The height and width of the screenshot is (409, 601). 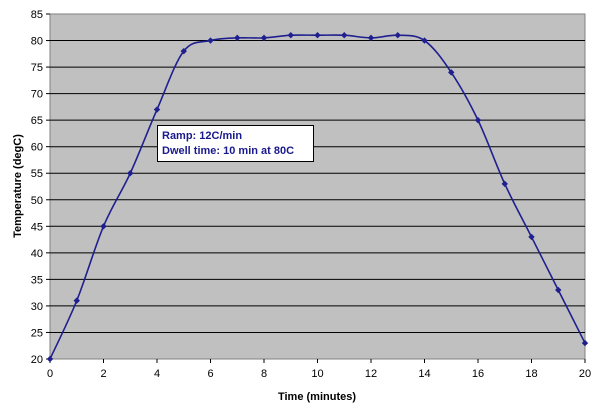 I want to click on x-tick-label: 16, so click(x=478, y=374).